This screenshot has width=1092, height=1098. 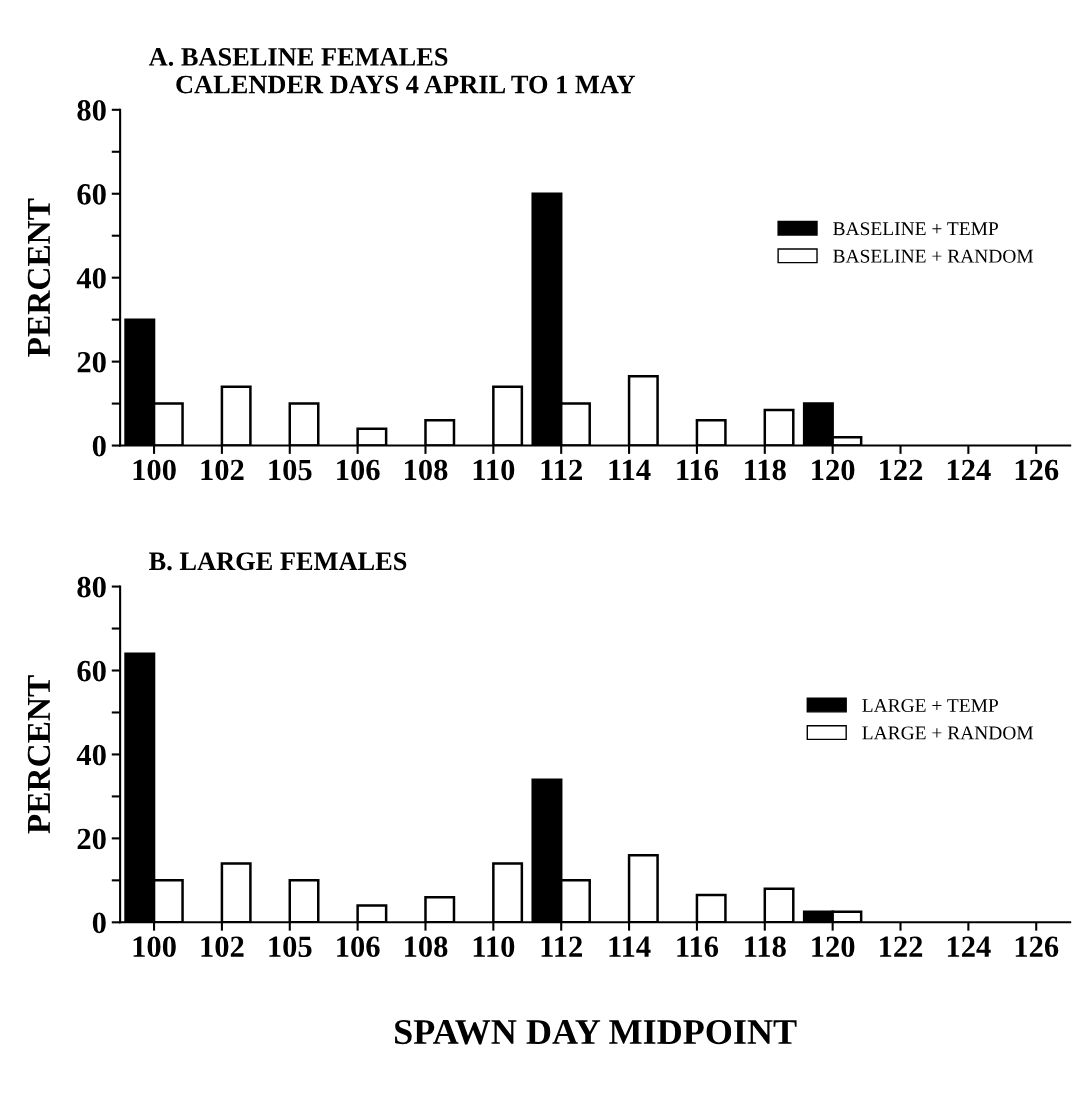 What do you see at coordinates (930, 705) in the screenshot?
I see `legend-label: LARGE + TEMP` at bounding box center [930, 705].